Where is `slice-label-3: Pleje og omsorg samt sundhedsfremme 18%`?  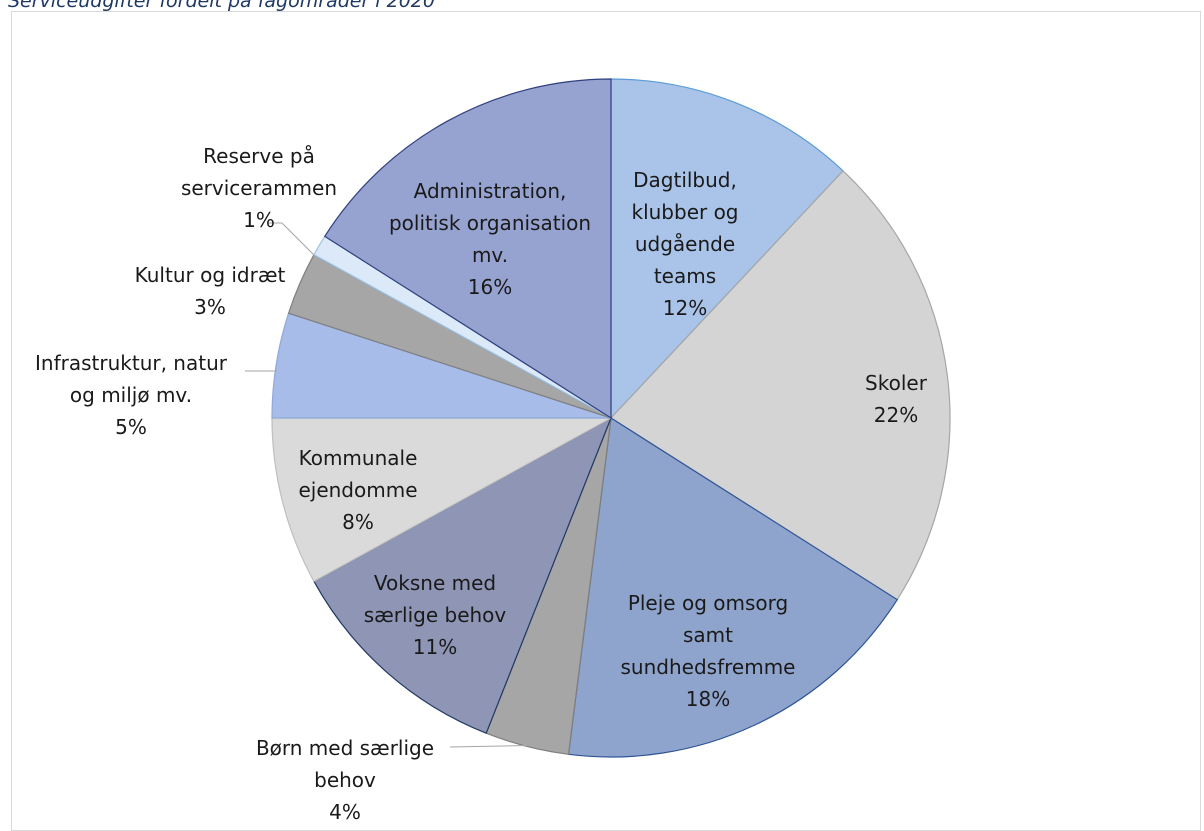
slice-label-3: Pleje og omsorg samt sundhedsfremme 18% is located at coordinates (708, 651).